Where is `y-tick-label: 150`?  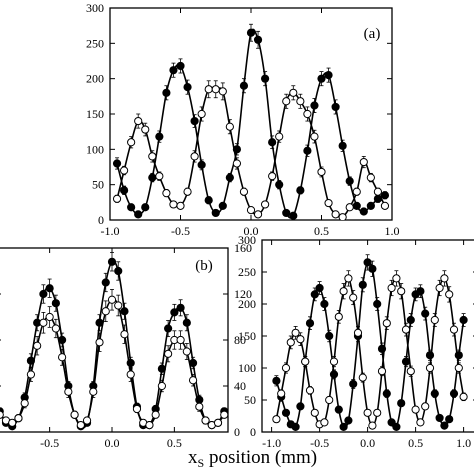
y-tick-label: 150 is located at coordinates (95, 114).